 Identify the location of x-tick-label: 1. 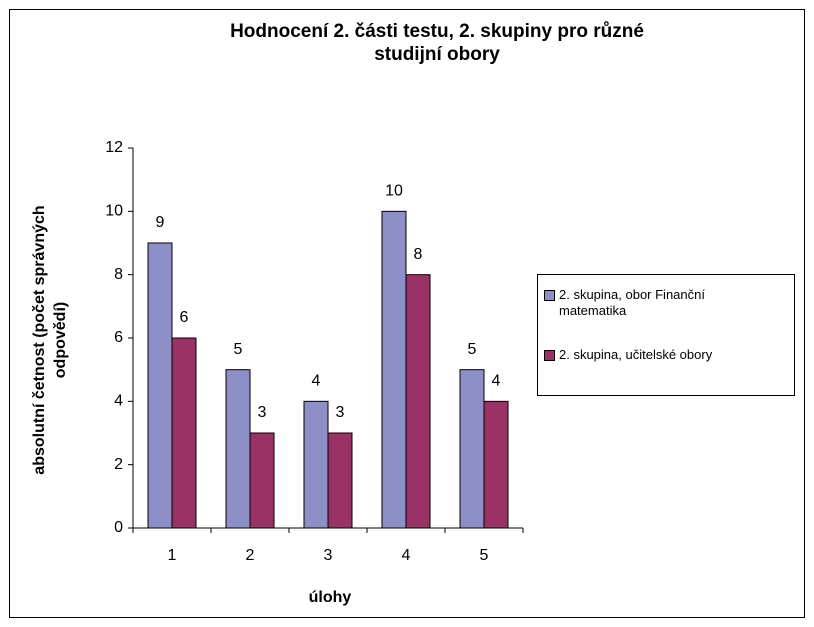
(172, 555).